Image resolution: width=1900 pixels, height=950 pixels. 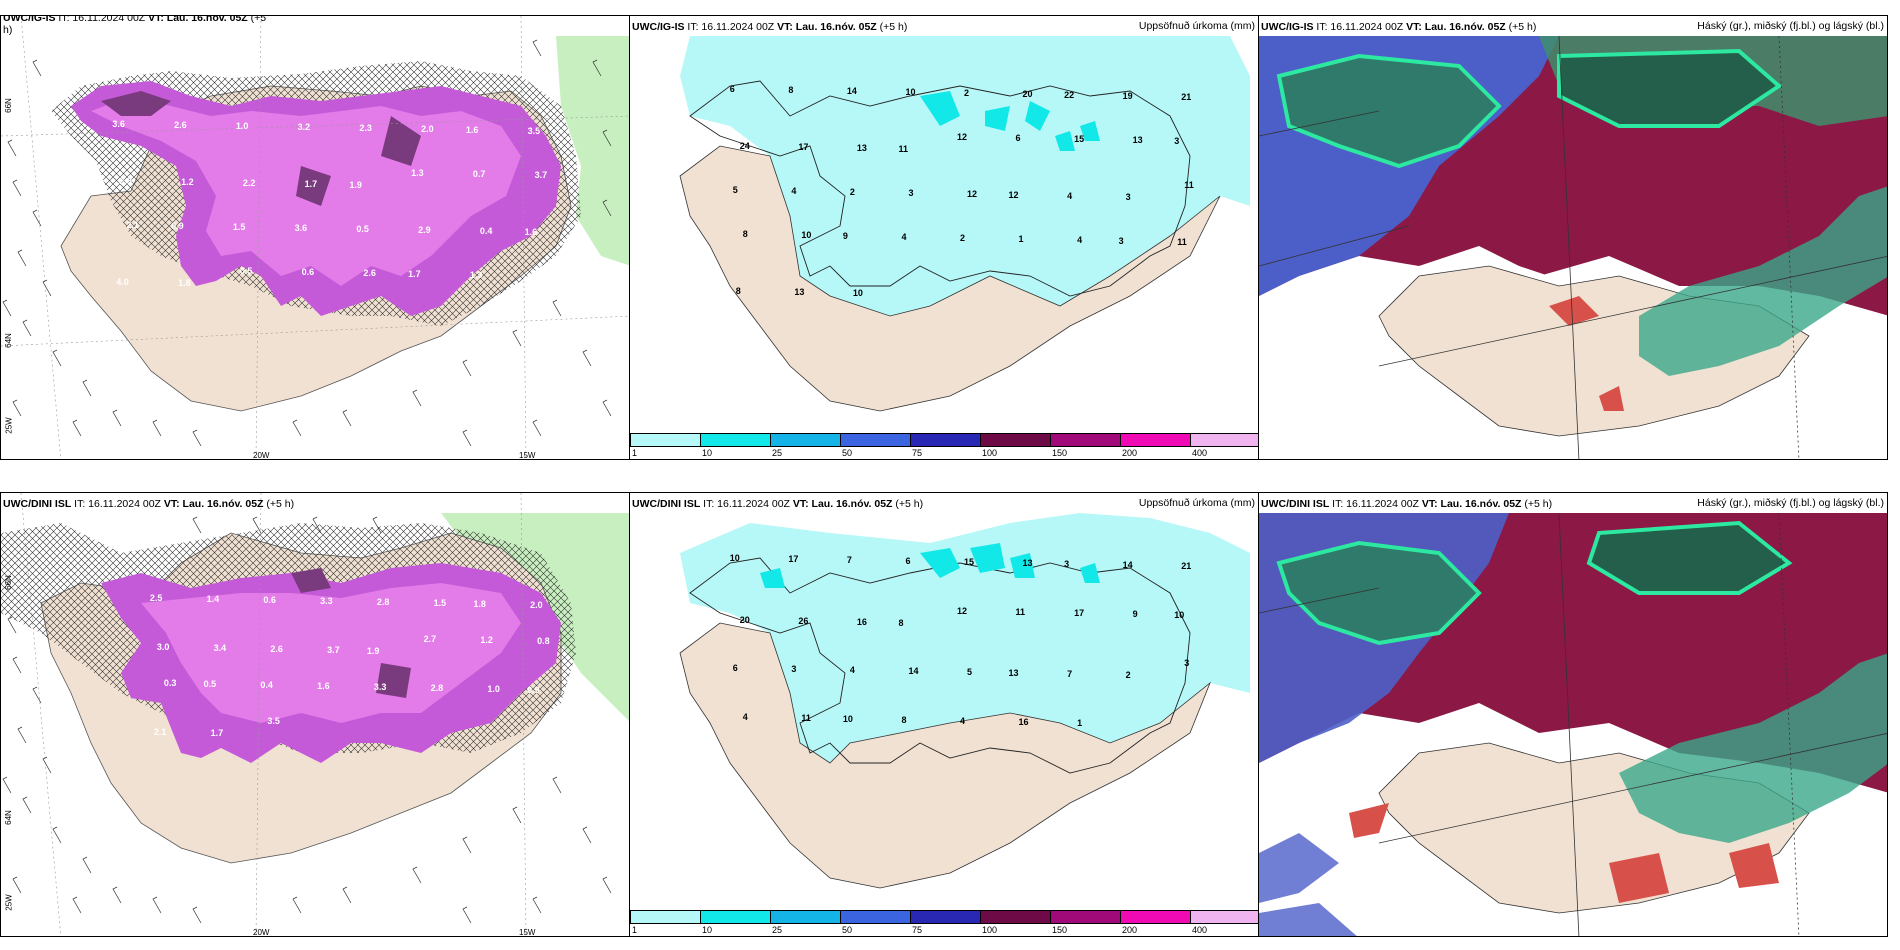 What do you see at coordinates (184, 282) in the screenshot?
I see `map-value-label: 1.8` at bounding box center [184, 282].